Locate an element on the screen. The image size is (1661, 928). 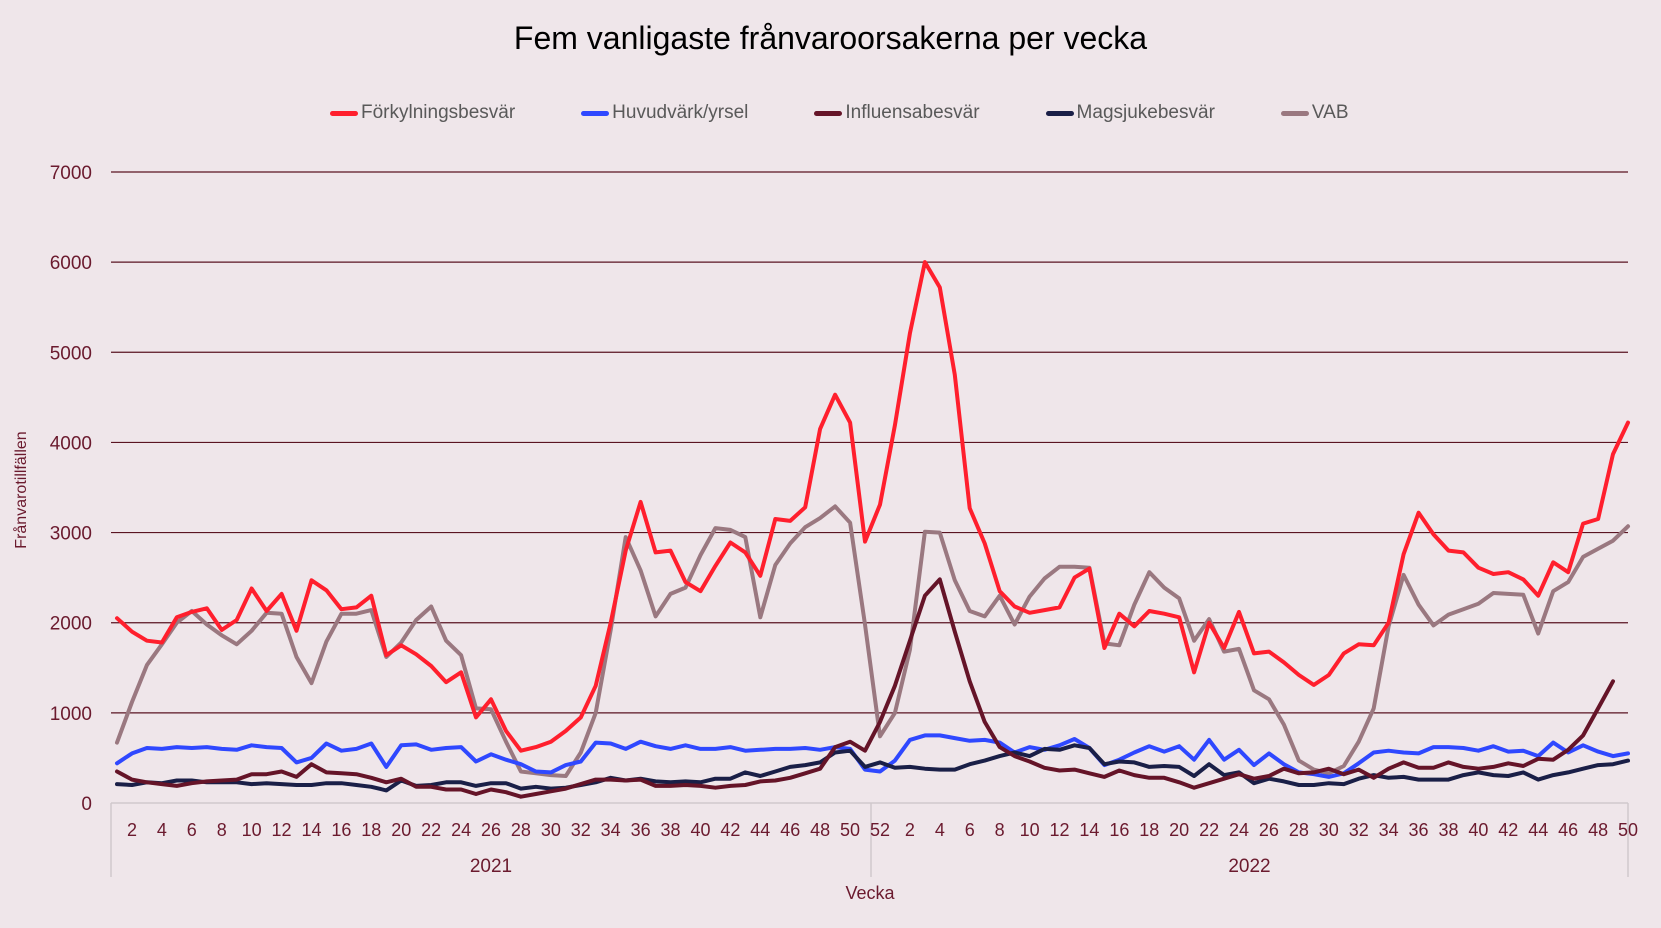
legend-item-influensa: Influensabesvär is located at coordinates (897, 113).